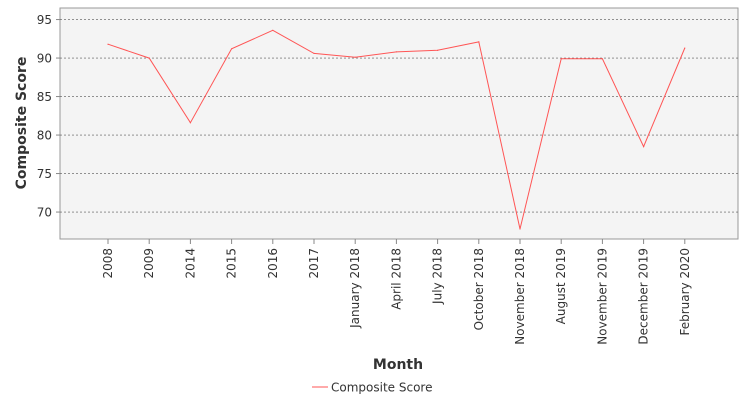  What do you see at coordinates (232, 263) in the screenshot?
I see `x-tick-label: 2015` at bounding box center [232, 263].